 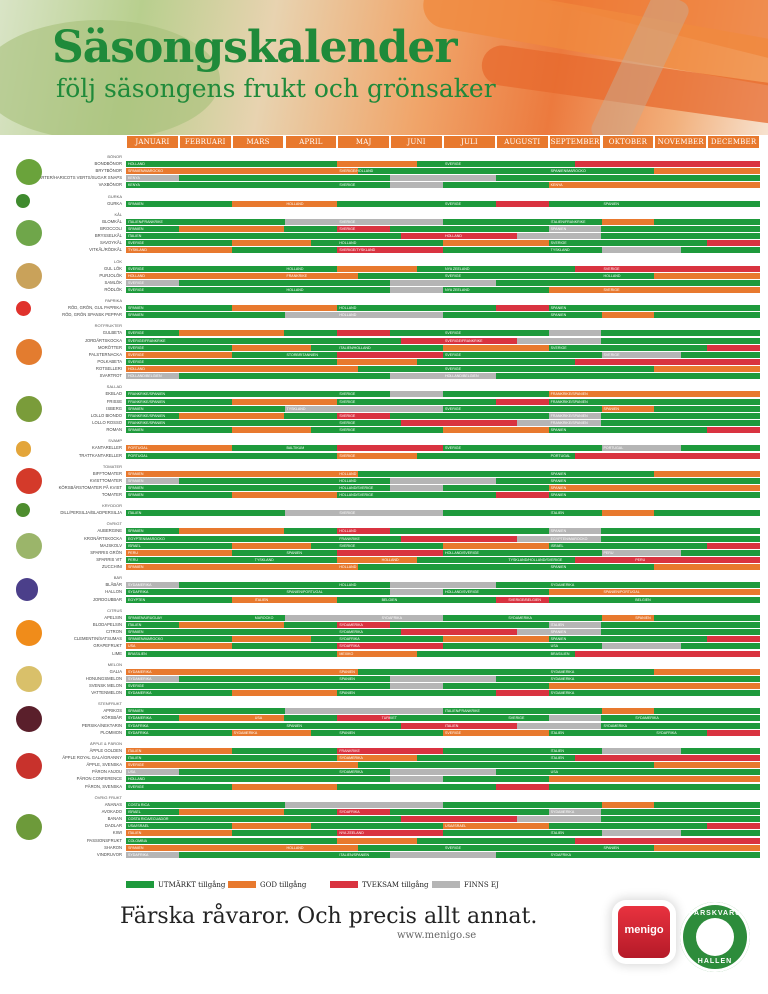 I want to click on availability-bar: COSTA RICA/ECUADOR, so click(x=443, y=819).